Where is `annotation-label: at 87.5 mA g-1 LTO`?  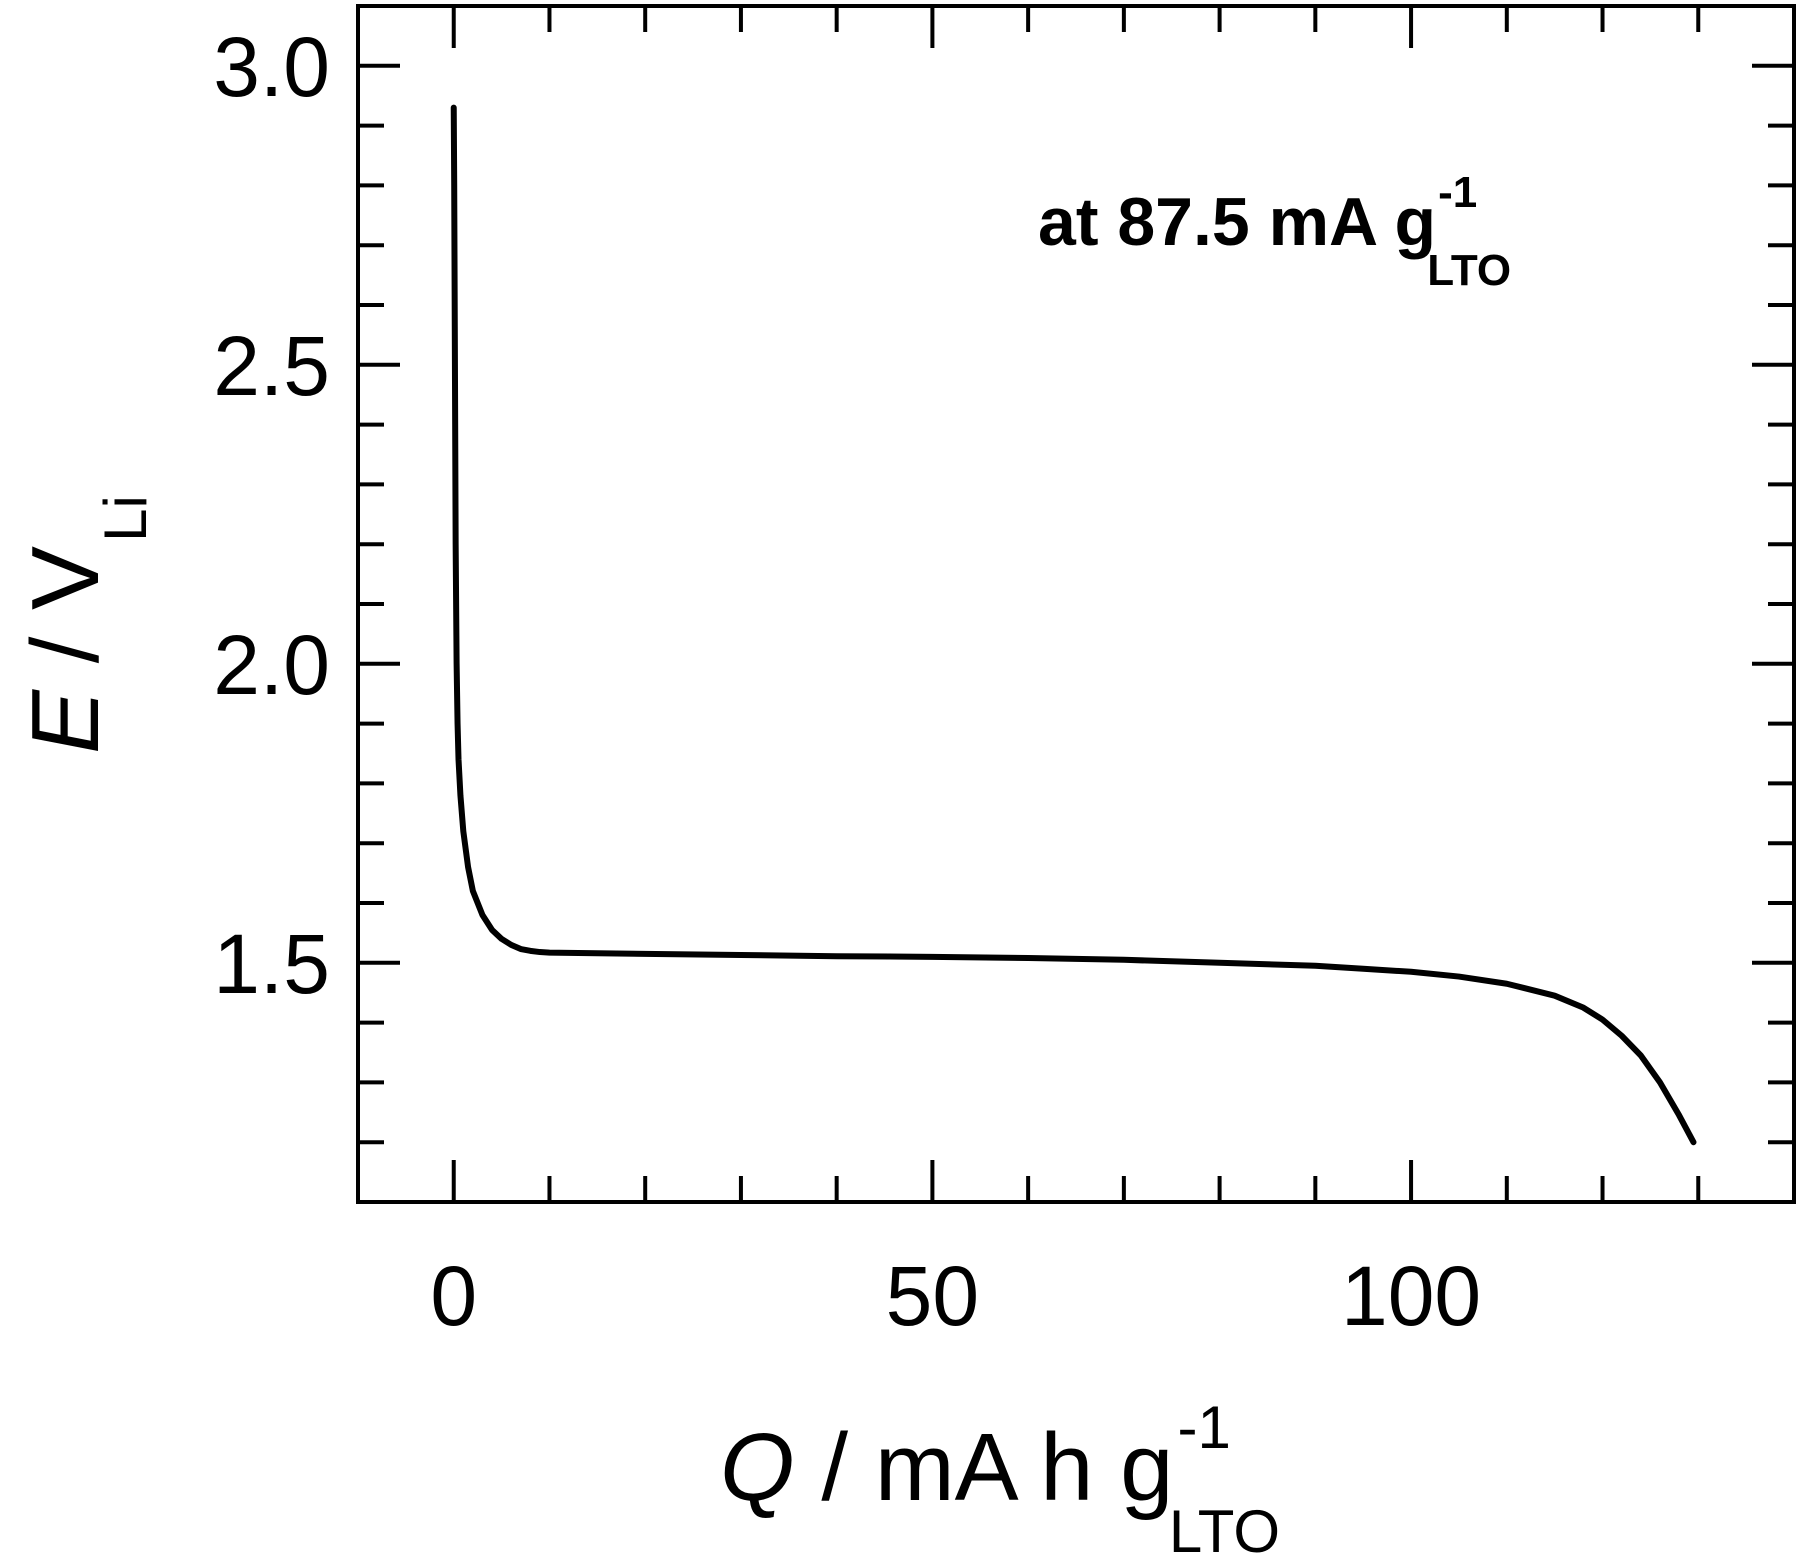
annotation-label: at 87.5 mA g-1 LTO is located at coordinates (1274, 231).